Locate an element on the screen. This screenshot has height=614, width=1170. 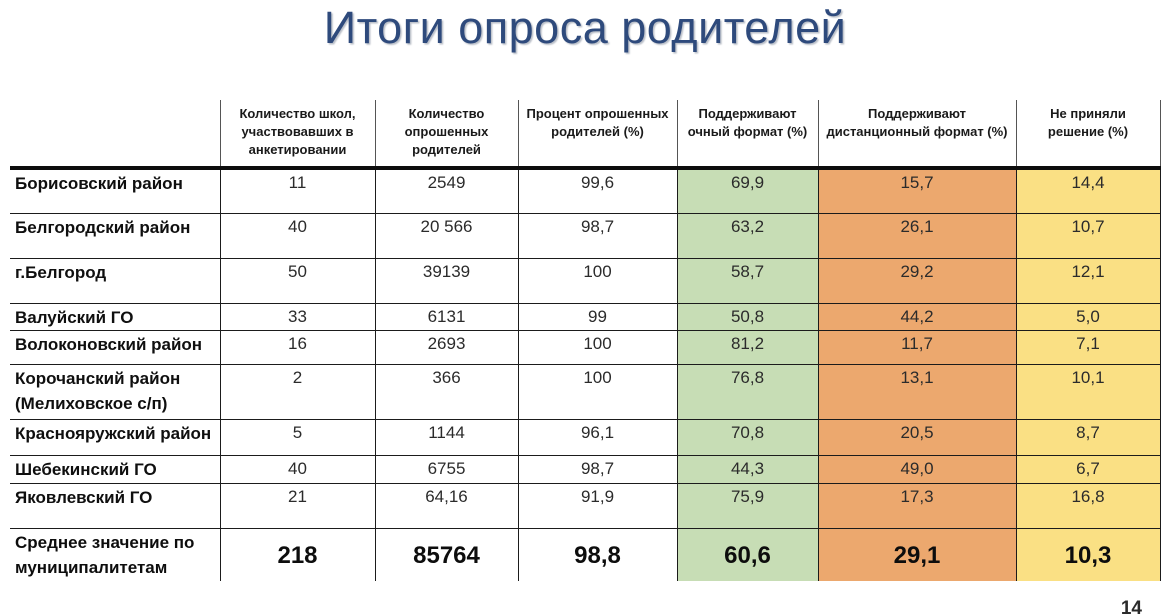
cell-schools: 16 is located at coordinates (297, 348).